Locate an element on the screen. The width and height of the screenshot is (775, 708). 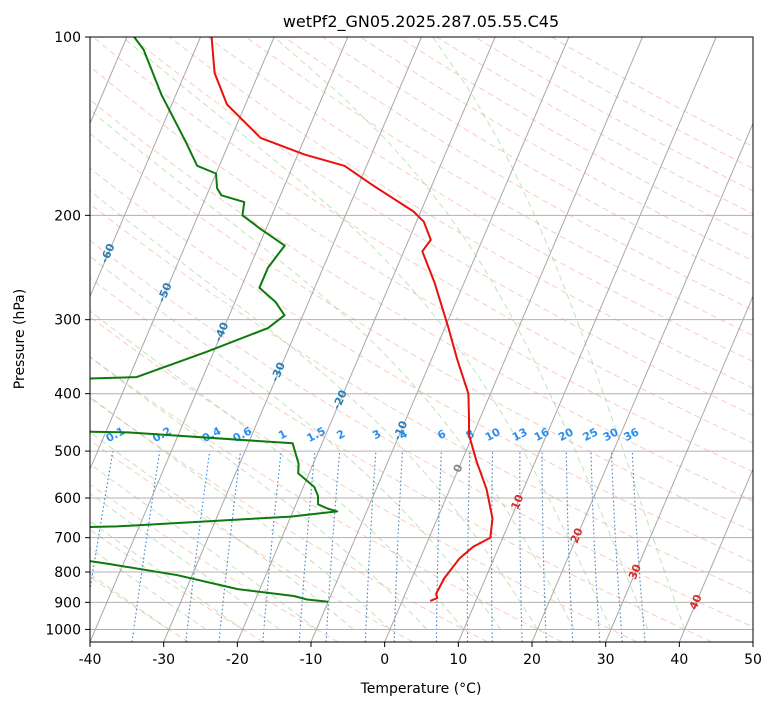
isotherm-label: -80 is located at coordinates (3, 170).